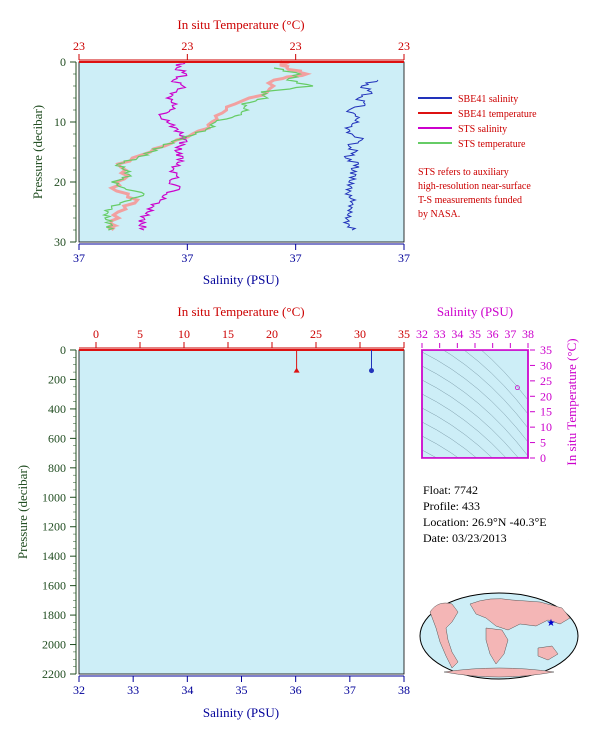 The width and height of the screenshot is (601, 736). I want to click on legend-label-sts-sal: STS salinity, so click(482, 129).